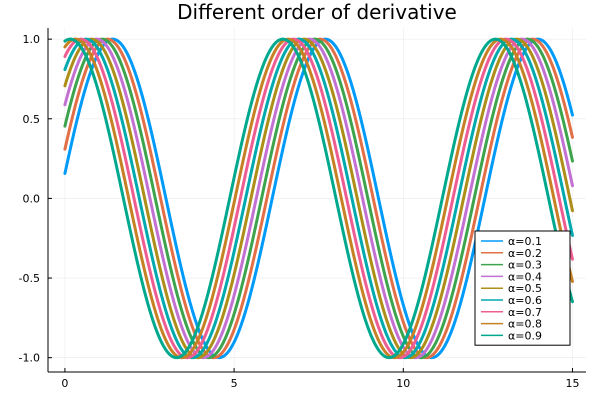  What do you see at coordinates (32, 119) in the screenshot?
I see `y-tick-label: 0.5` at bounding box center [32, 119].